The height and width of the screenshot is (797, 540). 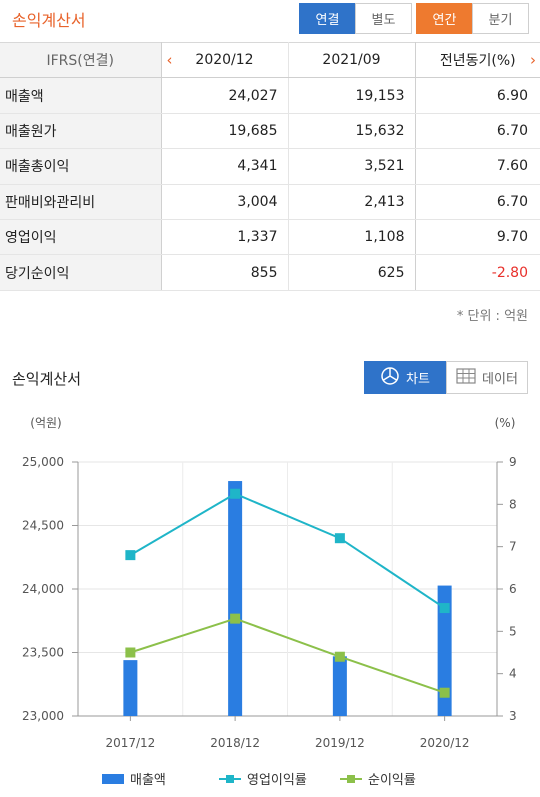 I want to click on table-row: 매출액 24,027 19,153 6.90, so click(x=270, y=95).